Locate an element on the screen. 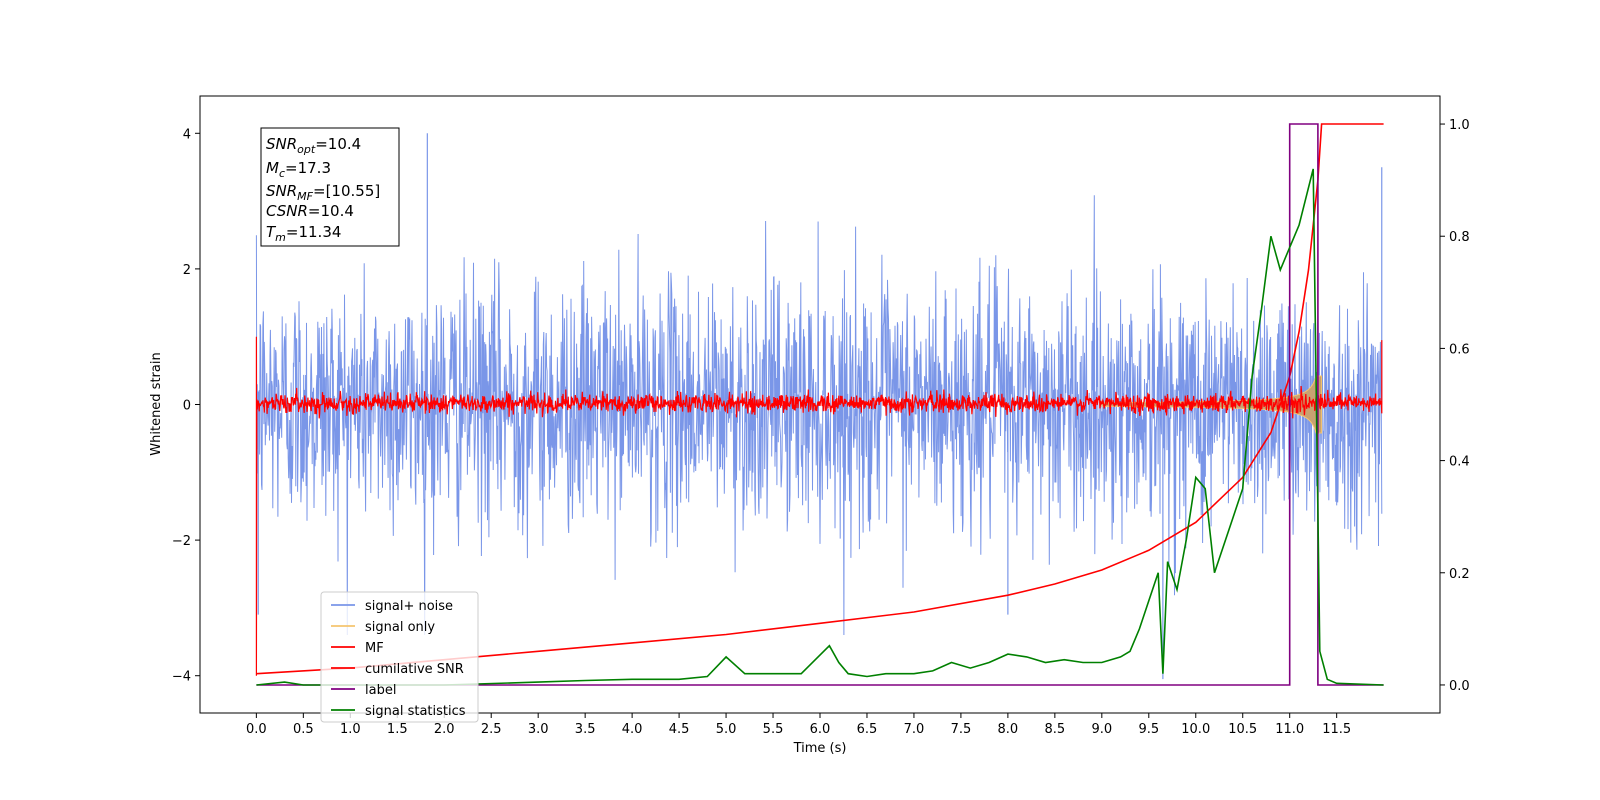  y-axis-label: Whitened strain is located at coordinates (156, 403).